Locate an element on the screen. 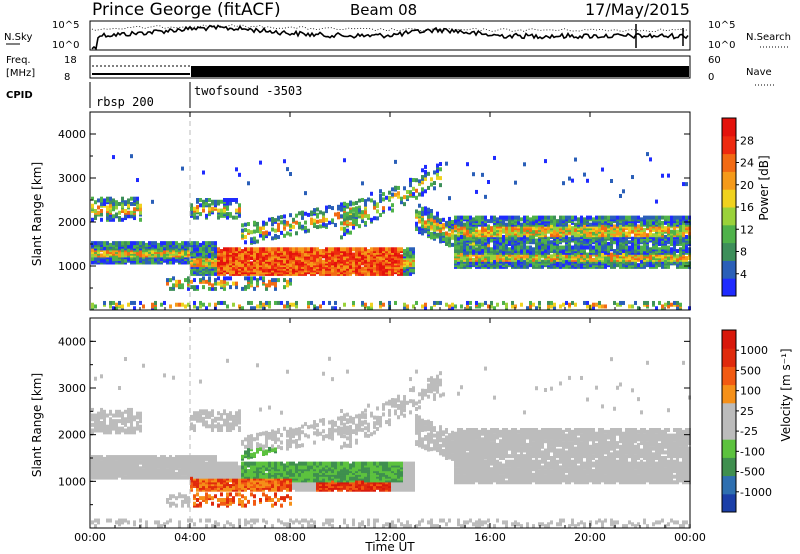 The width and height of the screenshot is (800, 554). nave-label: Nave is located at coordinates (759, 72).